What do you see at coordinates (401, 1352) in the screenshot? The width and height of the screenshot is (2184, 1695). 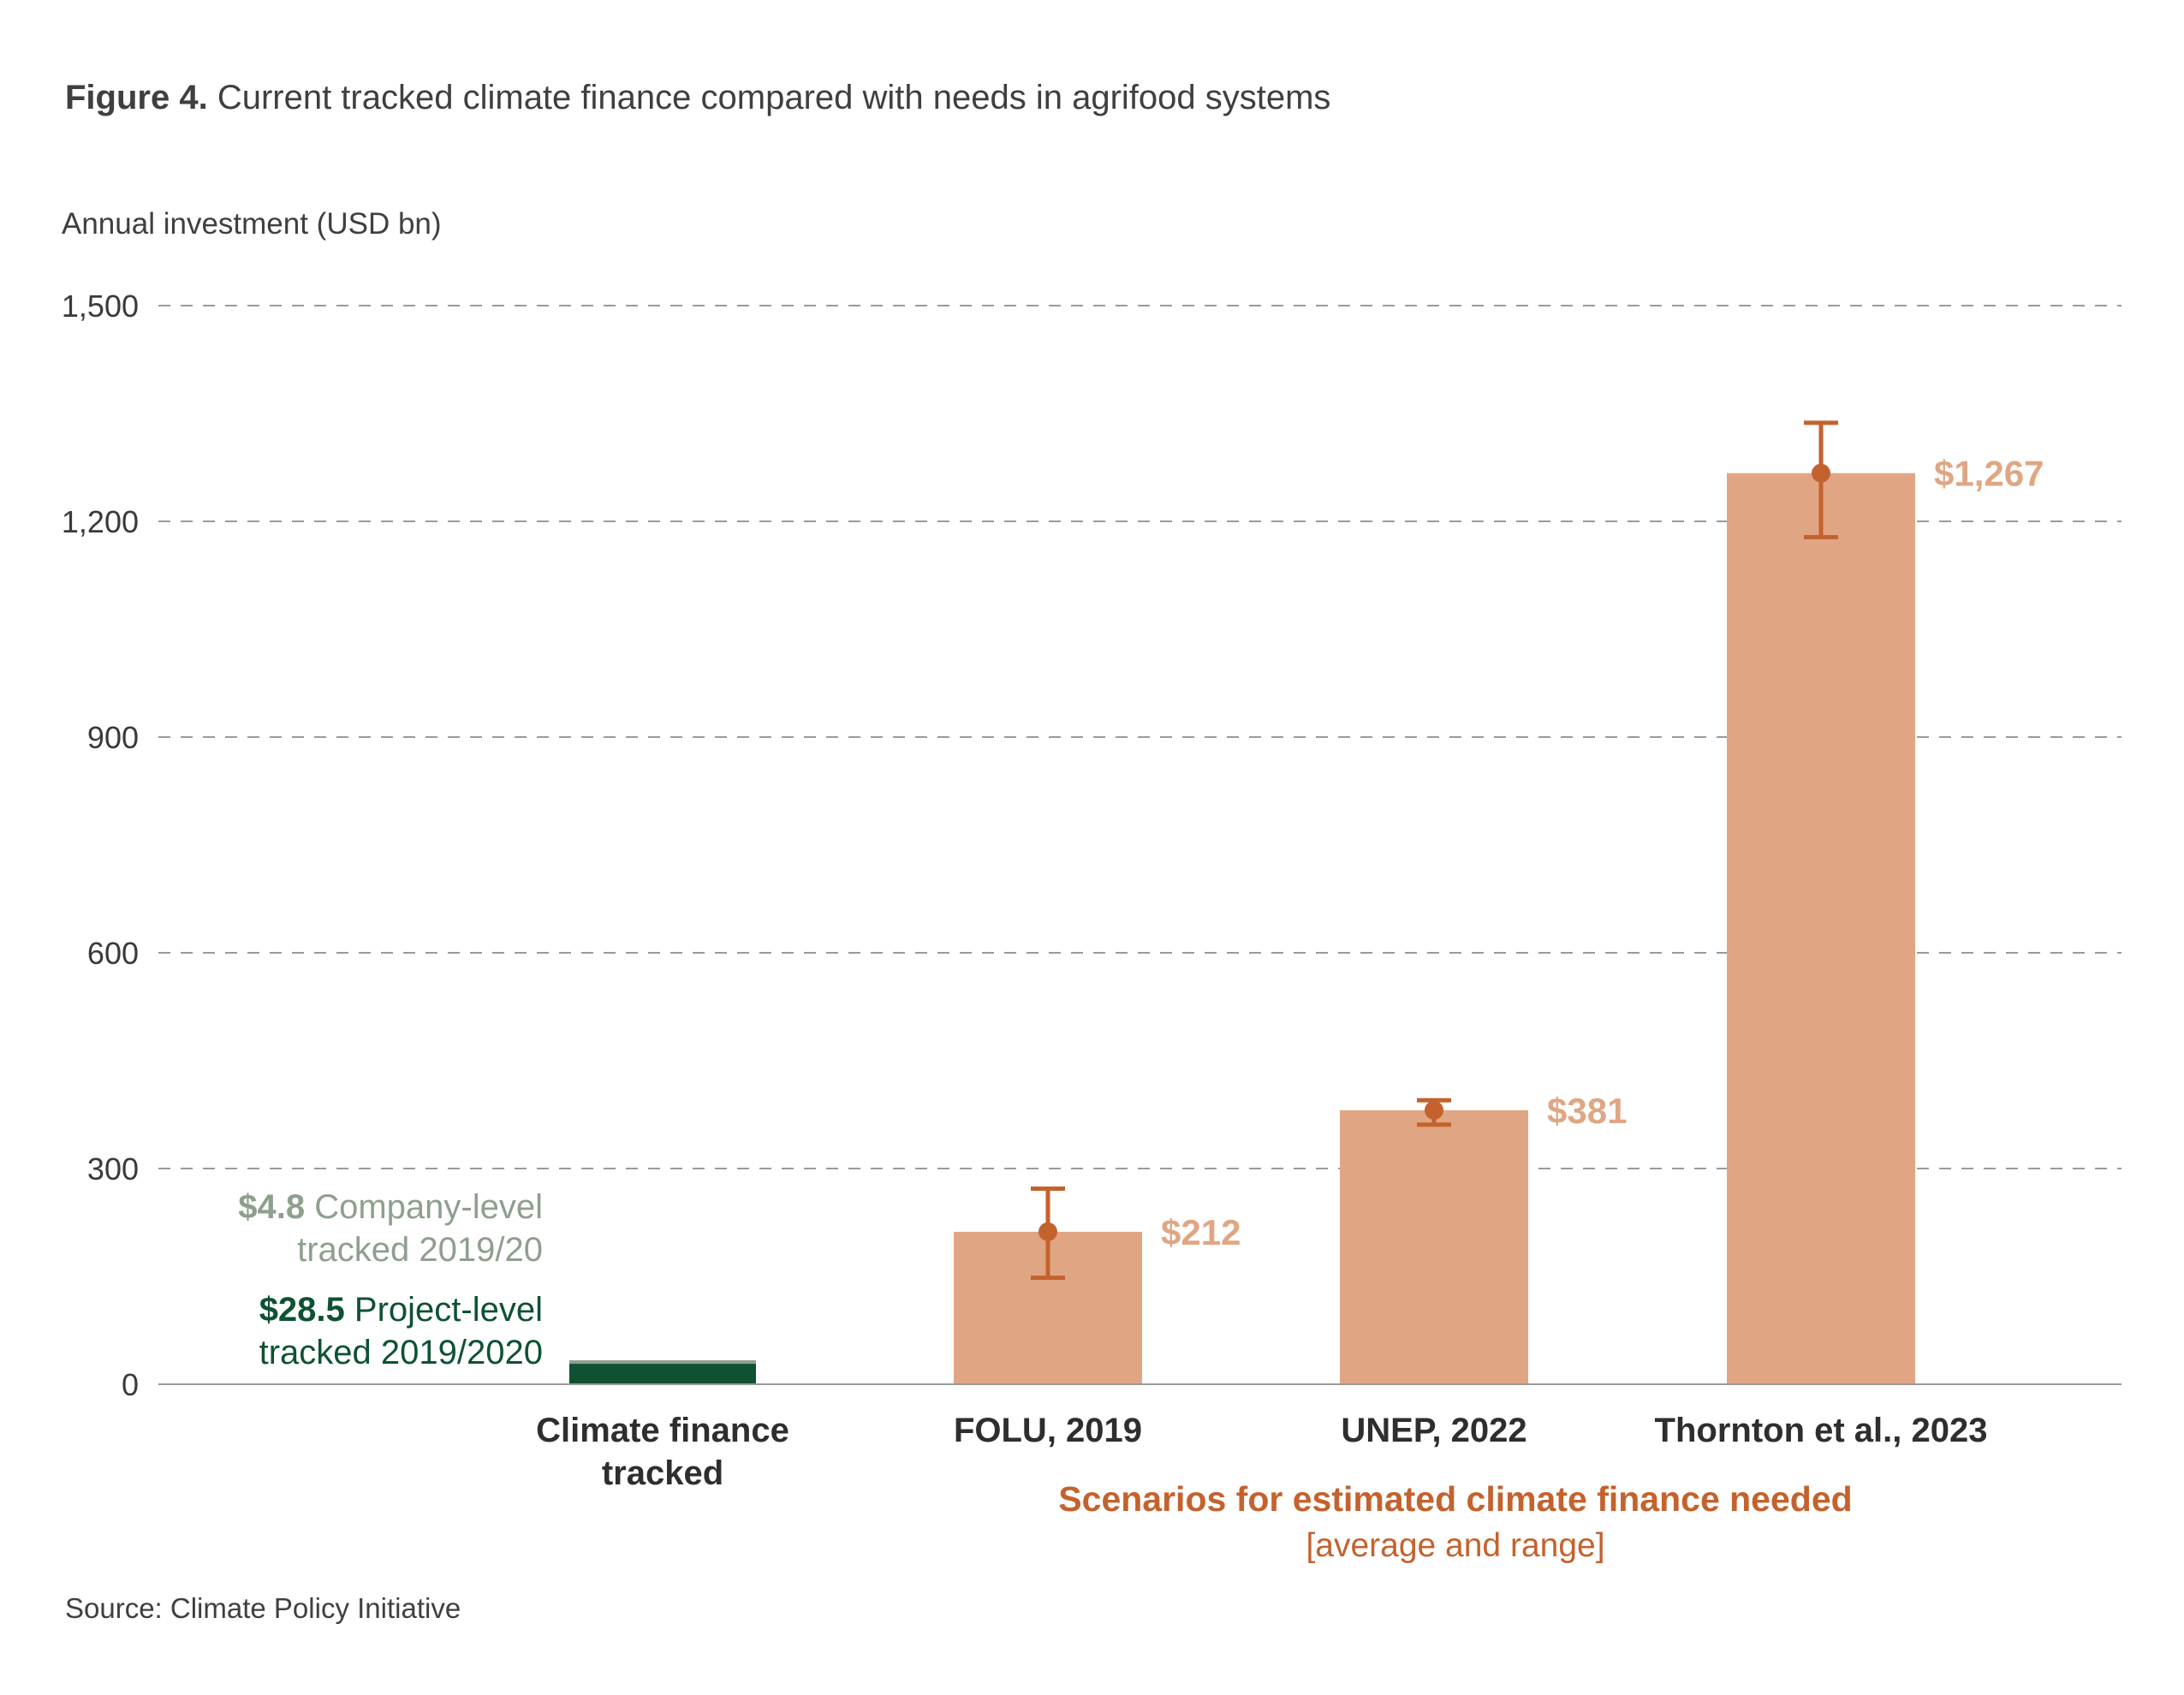 I see `project-annotation-line2: tracked 2019/2020` at bounding box center [401, 1352].